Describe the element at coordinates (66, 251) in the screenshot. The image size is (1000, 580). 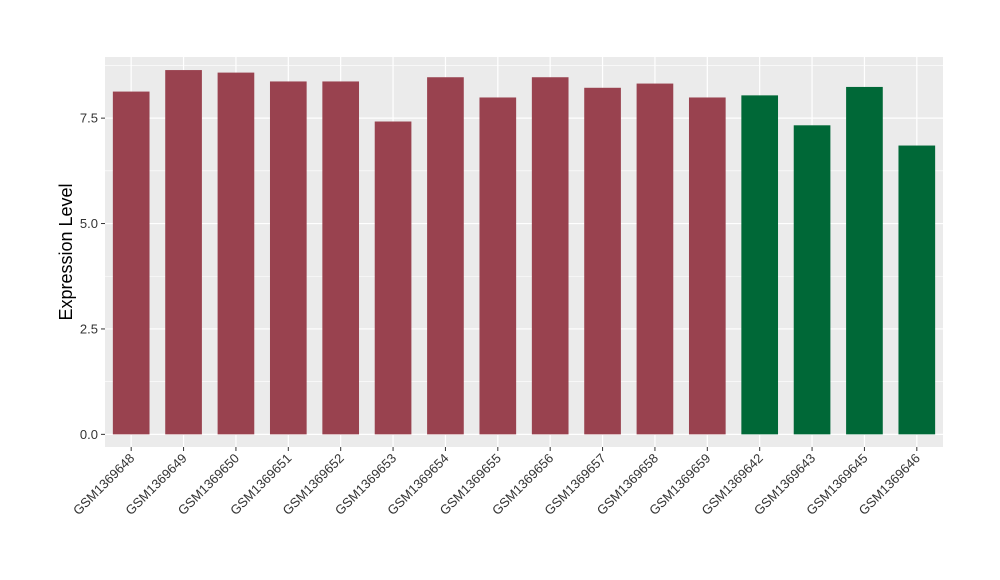
I see `y-axis-title: Expression Level` at that location.